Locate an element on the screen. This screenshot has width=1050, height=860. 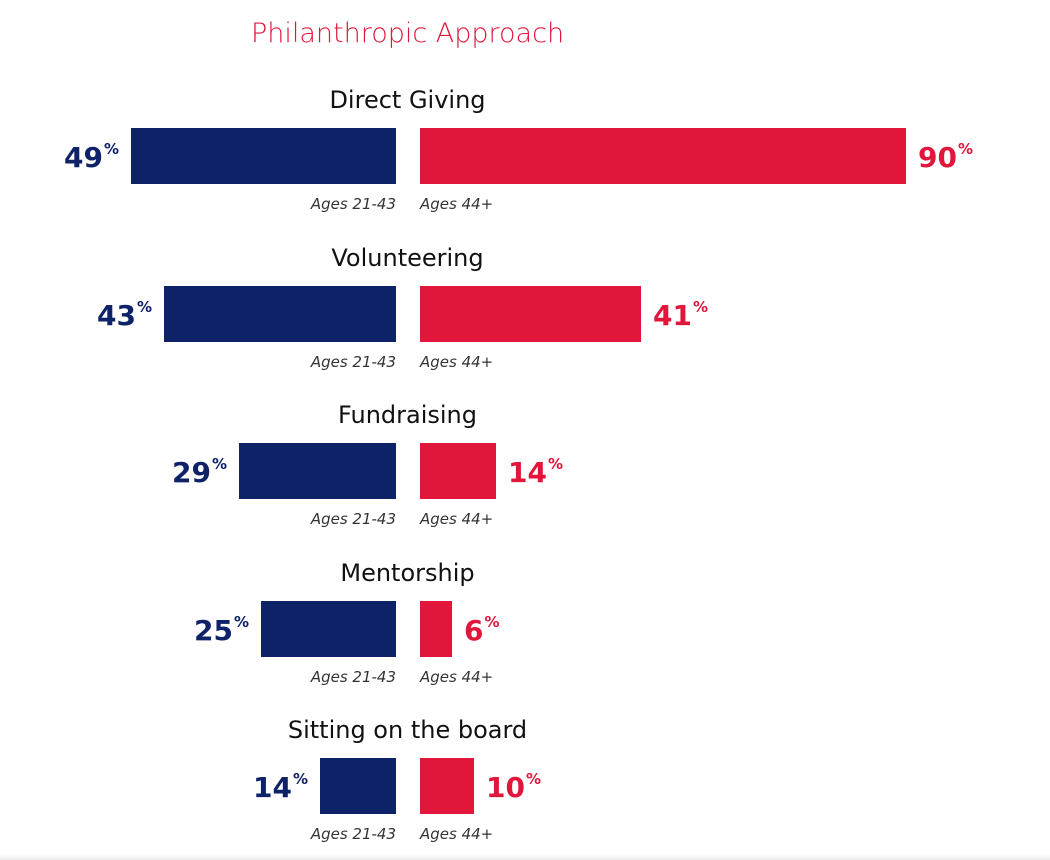
value-number: 41 is located at coordinates (672, 315).